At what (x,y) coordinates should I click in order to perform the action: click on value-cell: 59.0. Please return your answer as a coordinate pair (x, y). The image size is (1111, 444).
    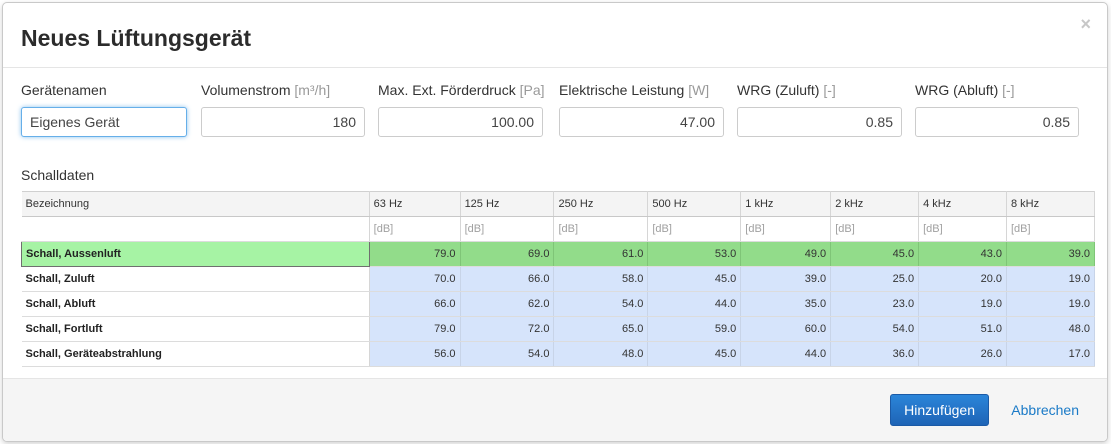
    Looking at the image, I should click on (694, 329).